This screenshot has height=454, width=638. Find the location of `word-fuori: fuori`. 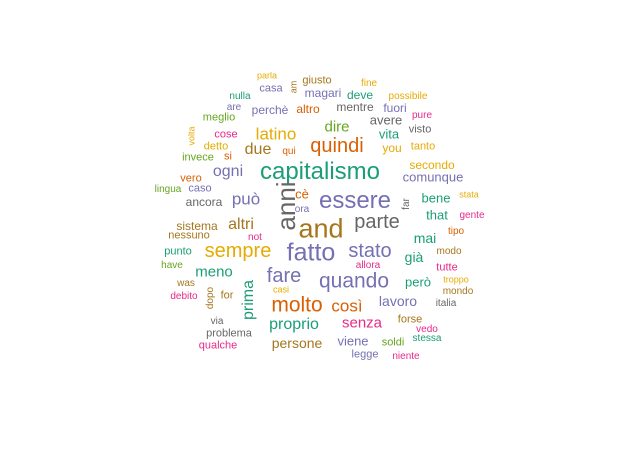

word-fuori: fuori is located at coordinates (395, 108).